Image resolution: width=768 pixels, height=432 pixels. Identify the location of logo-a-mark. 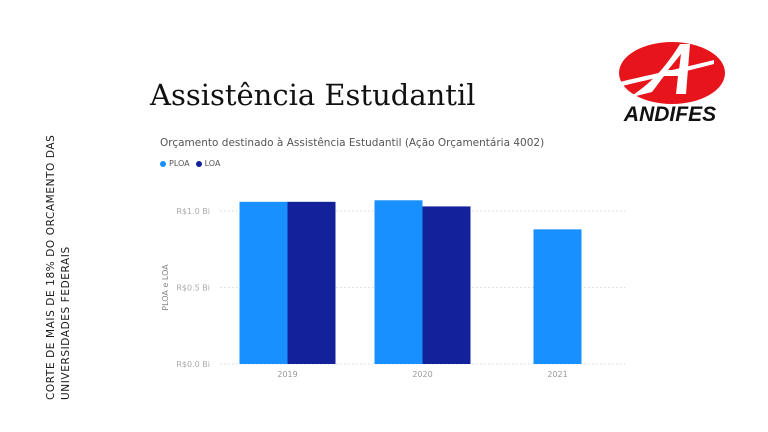
(659, 71).